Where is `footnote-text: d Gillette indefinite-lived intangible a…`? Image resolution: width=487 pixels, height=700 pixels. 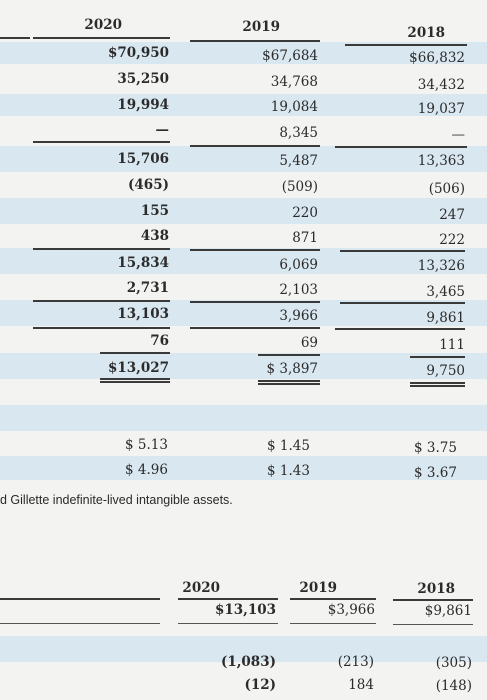 footnote-text: d Gillette indefinite-lived intangible a… is located at coordinates (116, 500).